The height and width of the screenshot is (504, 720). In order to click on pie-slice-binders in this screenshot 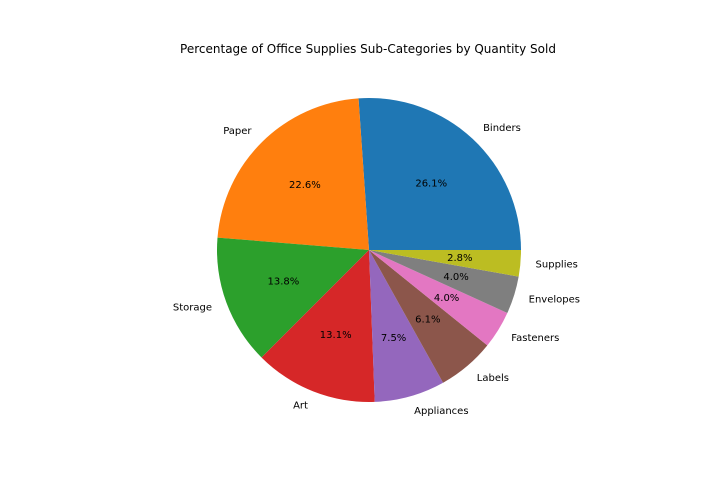, I will do `click(439, 174)`.